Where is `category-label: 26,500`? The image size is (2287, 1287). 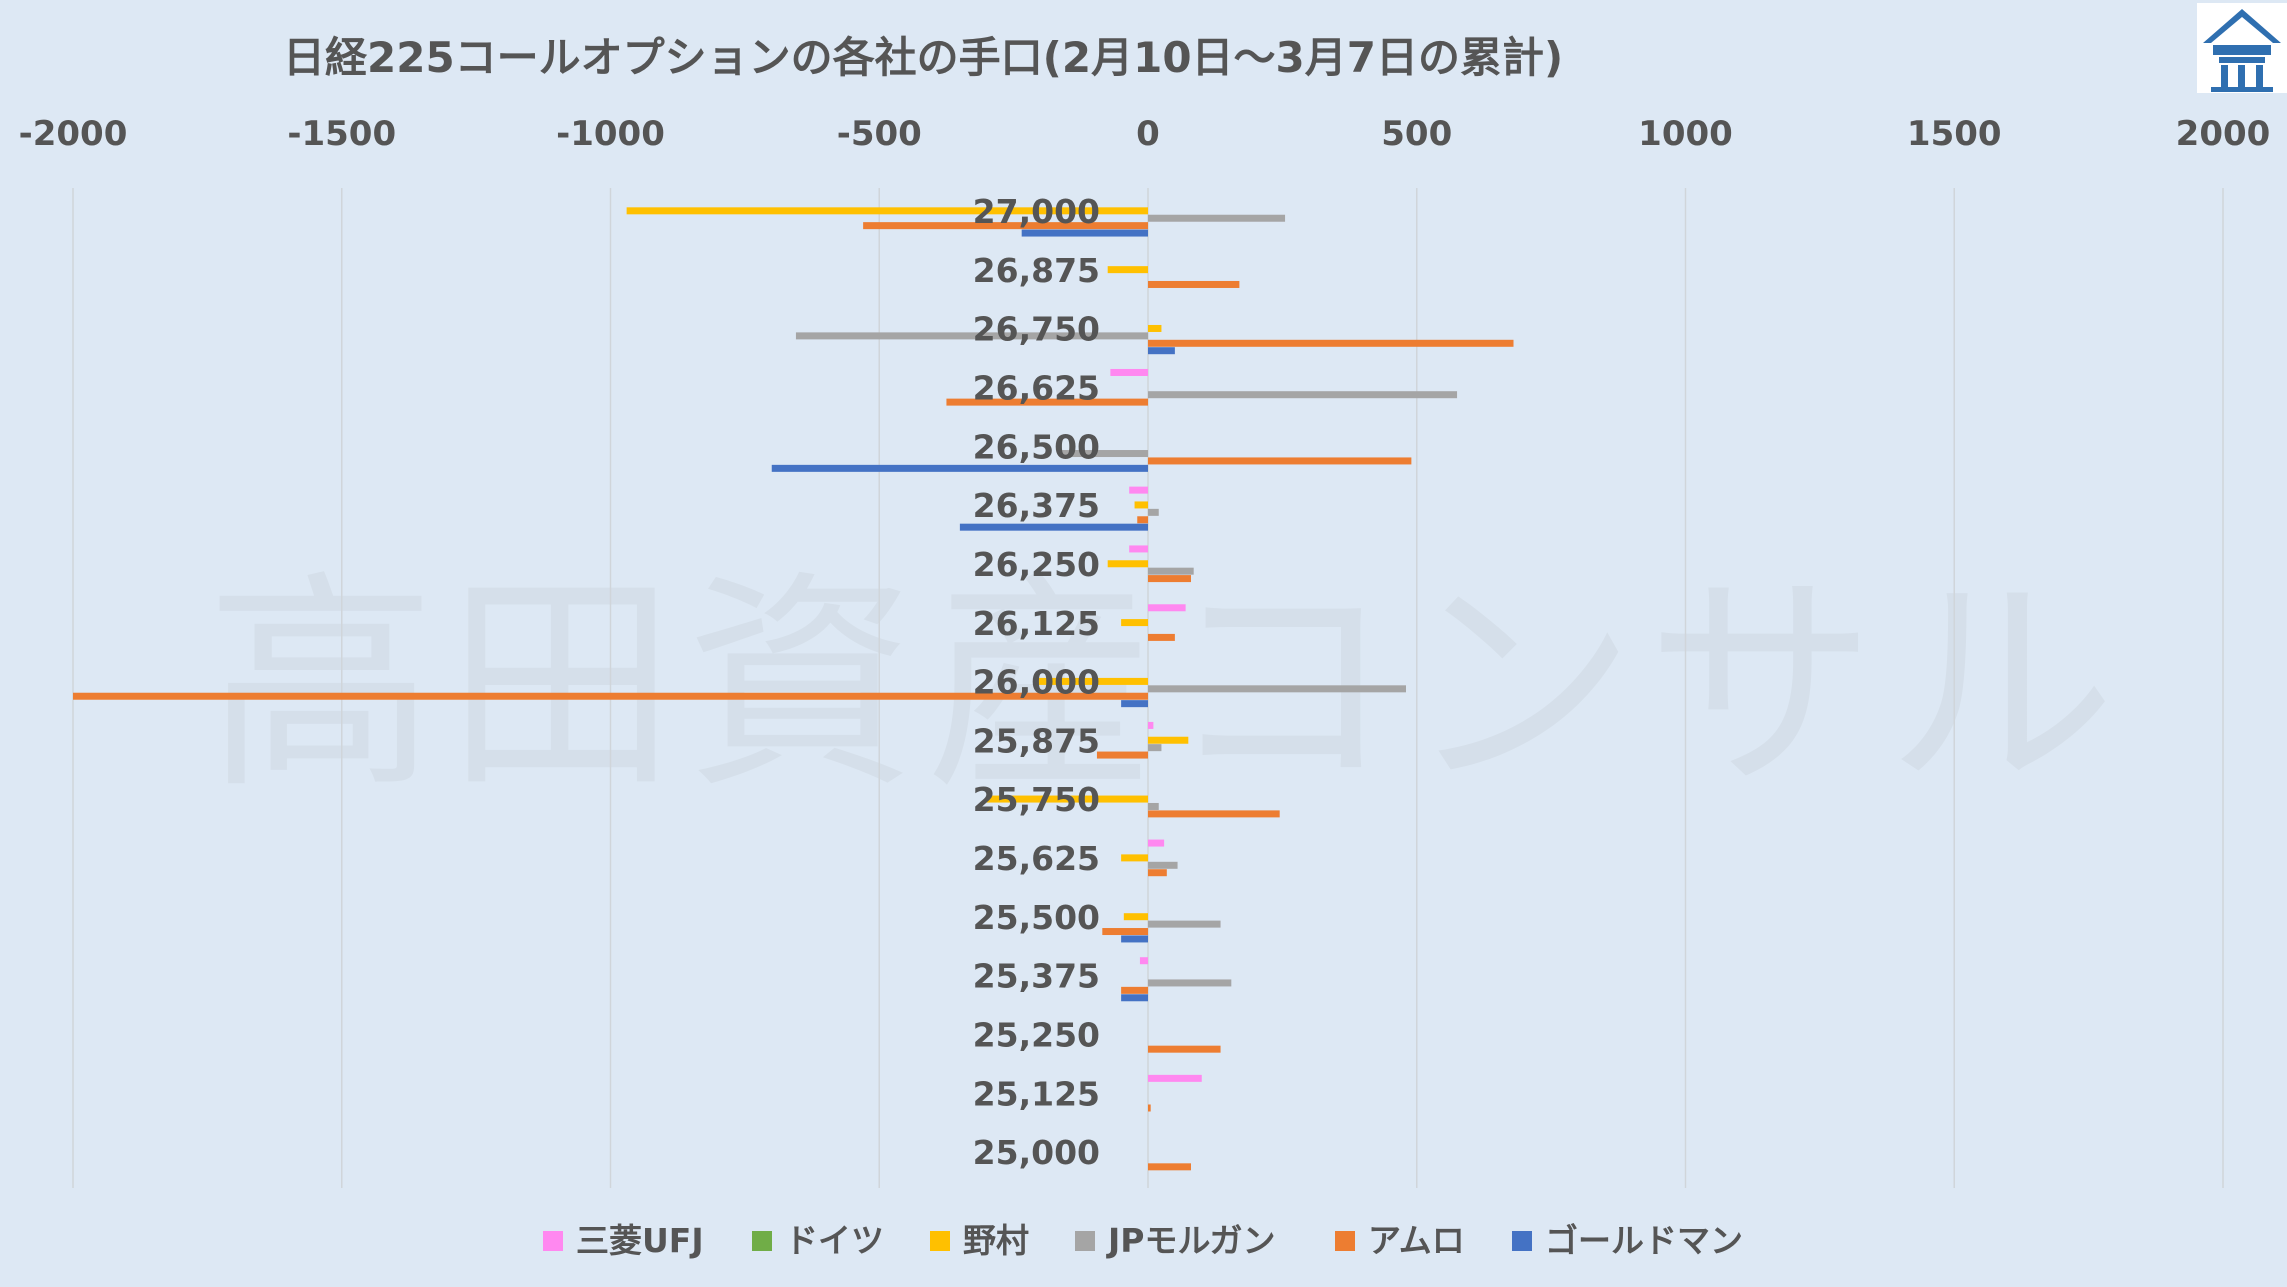 category-label: 26,500 is located at coordinates (1036, 446).